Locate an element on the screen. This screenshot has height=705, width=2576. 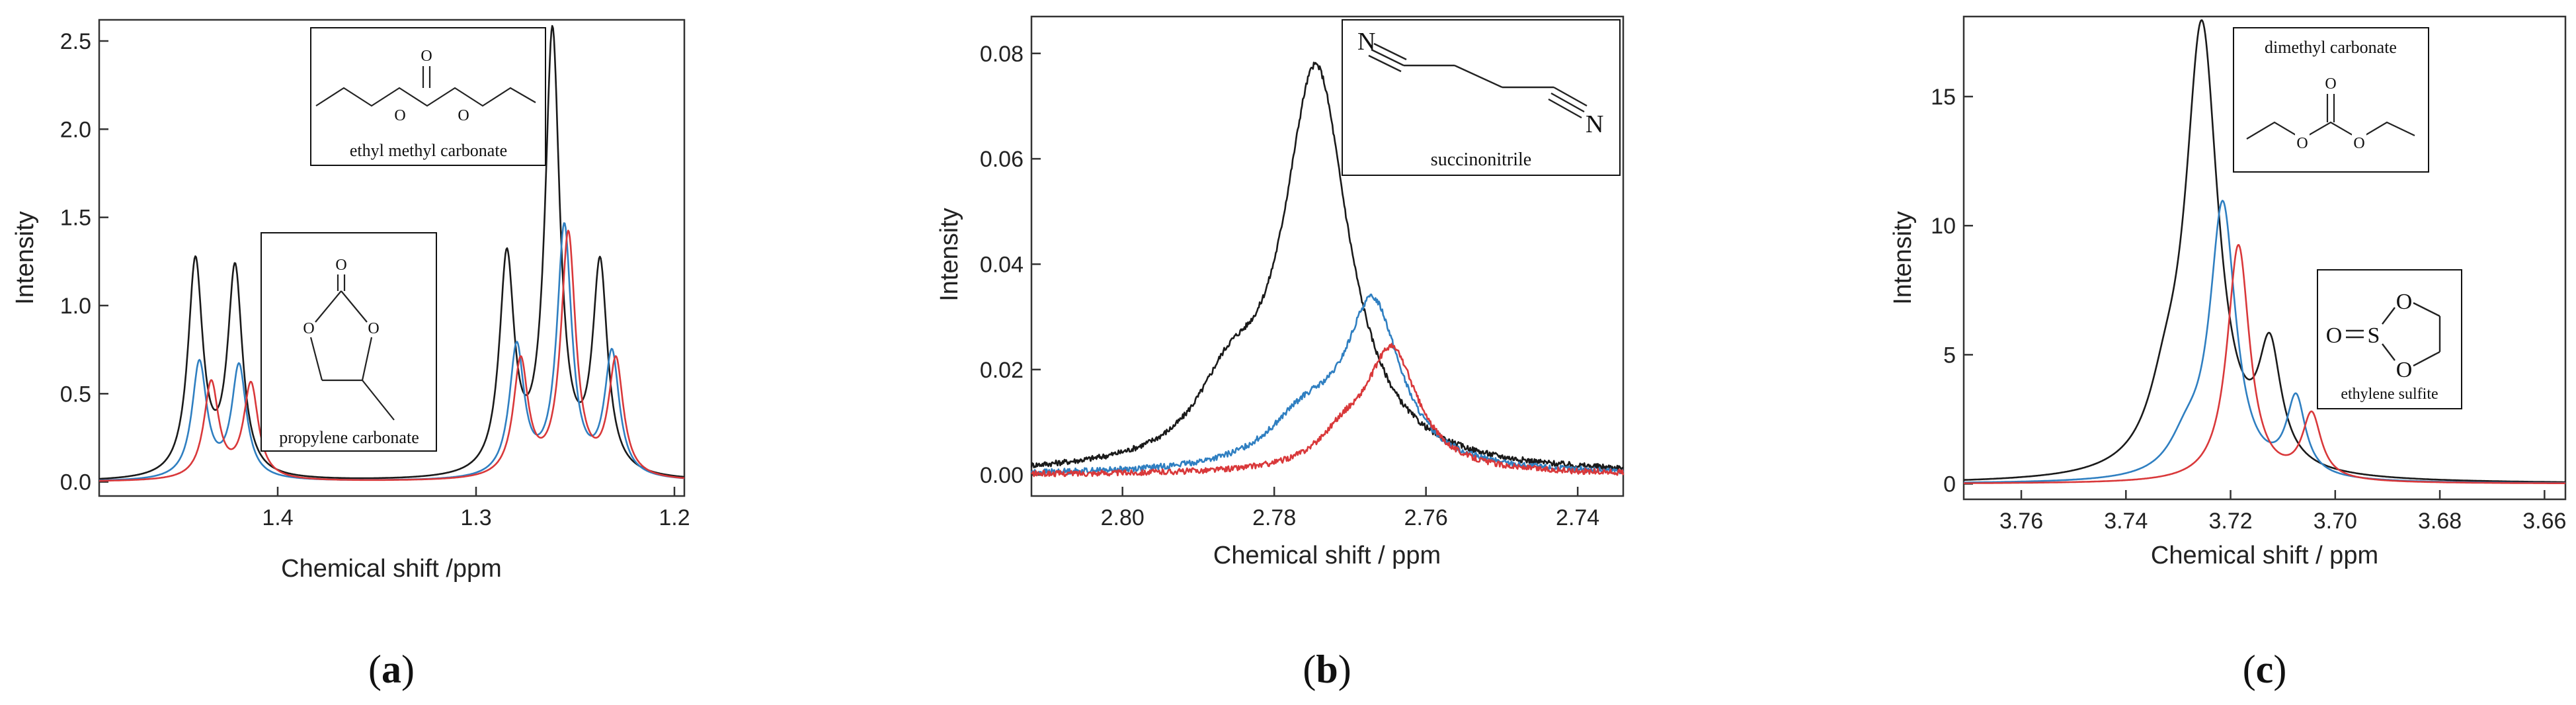
panel-a-ylabel: Intensity is located at coordinates (25, 258).